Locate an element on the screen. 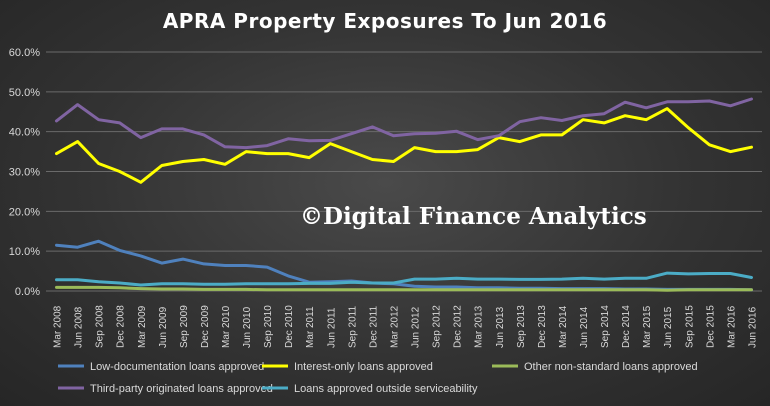 This screenshot has height=406, width=770. x-tick-label: Jun 2016 is located at coordinates (752, 327).